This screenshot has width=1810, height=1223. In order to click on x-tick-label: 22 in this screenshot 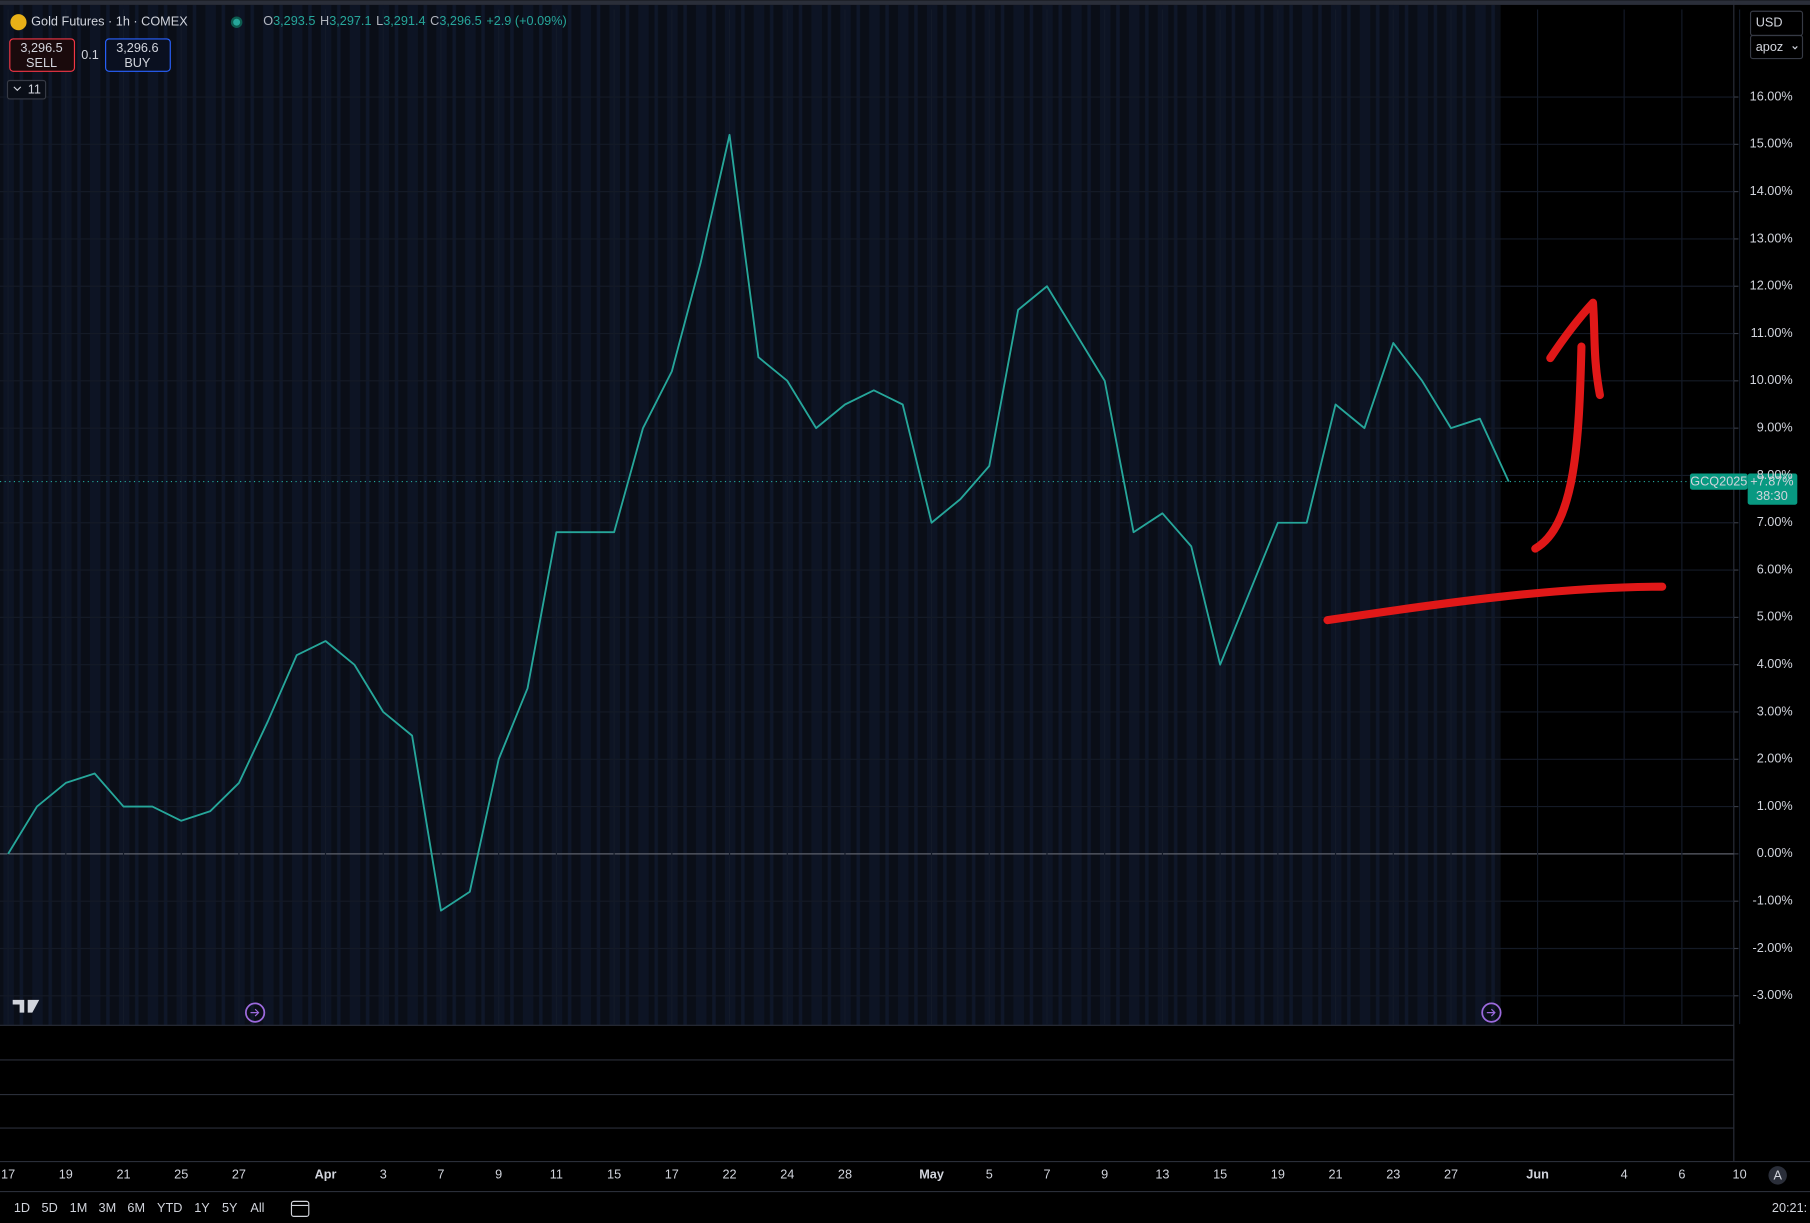, I will do `click(729, 1175)`.